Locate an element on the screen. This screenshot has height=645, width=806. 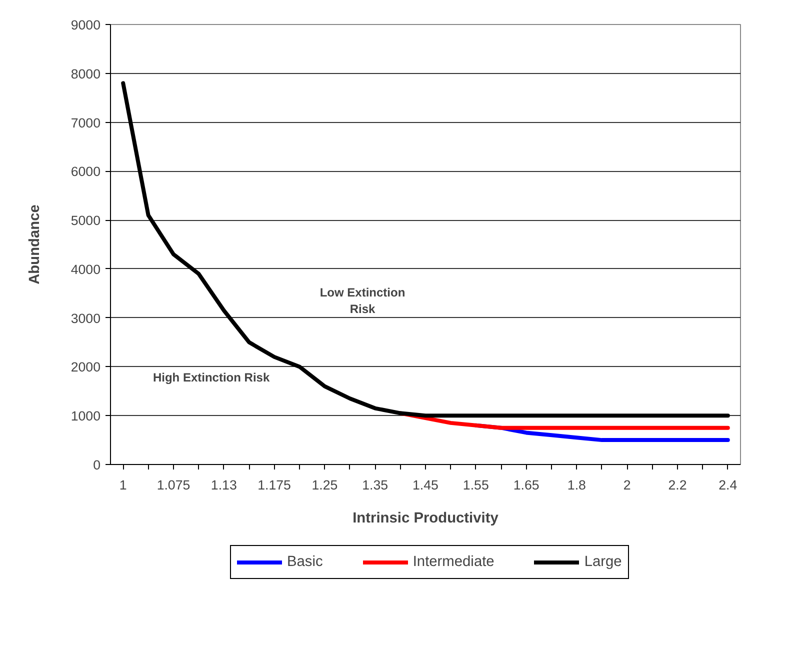
annotation: High Extinction Risk is located at coordinates (211, 377).